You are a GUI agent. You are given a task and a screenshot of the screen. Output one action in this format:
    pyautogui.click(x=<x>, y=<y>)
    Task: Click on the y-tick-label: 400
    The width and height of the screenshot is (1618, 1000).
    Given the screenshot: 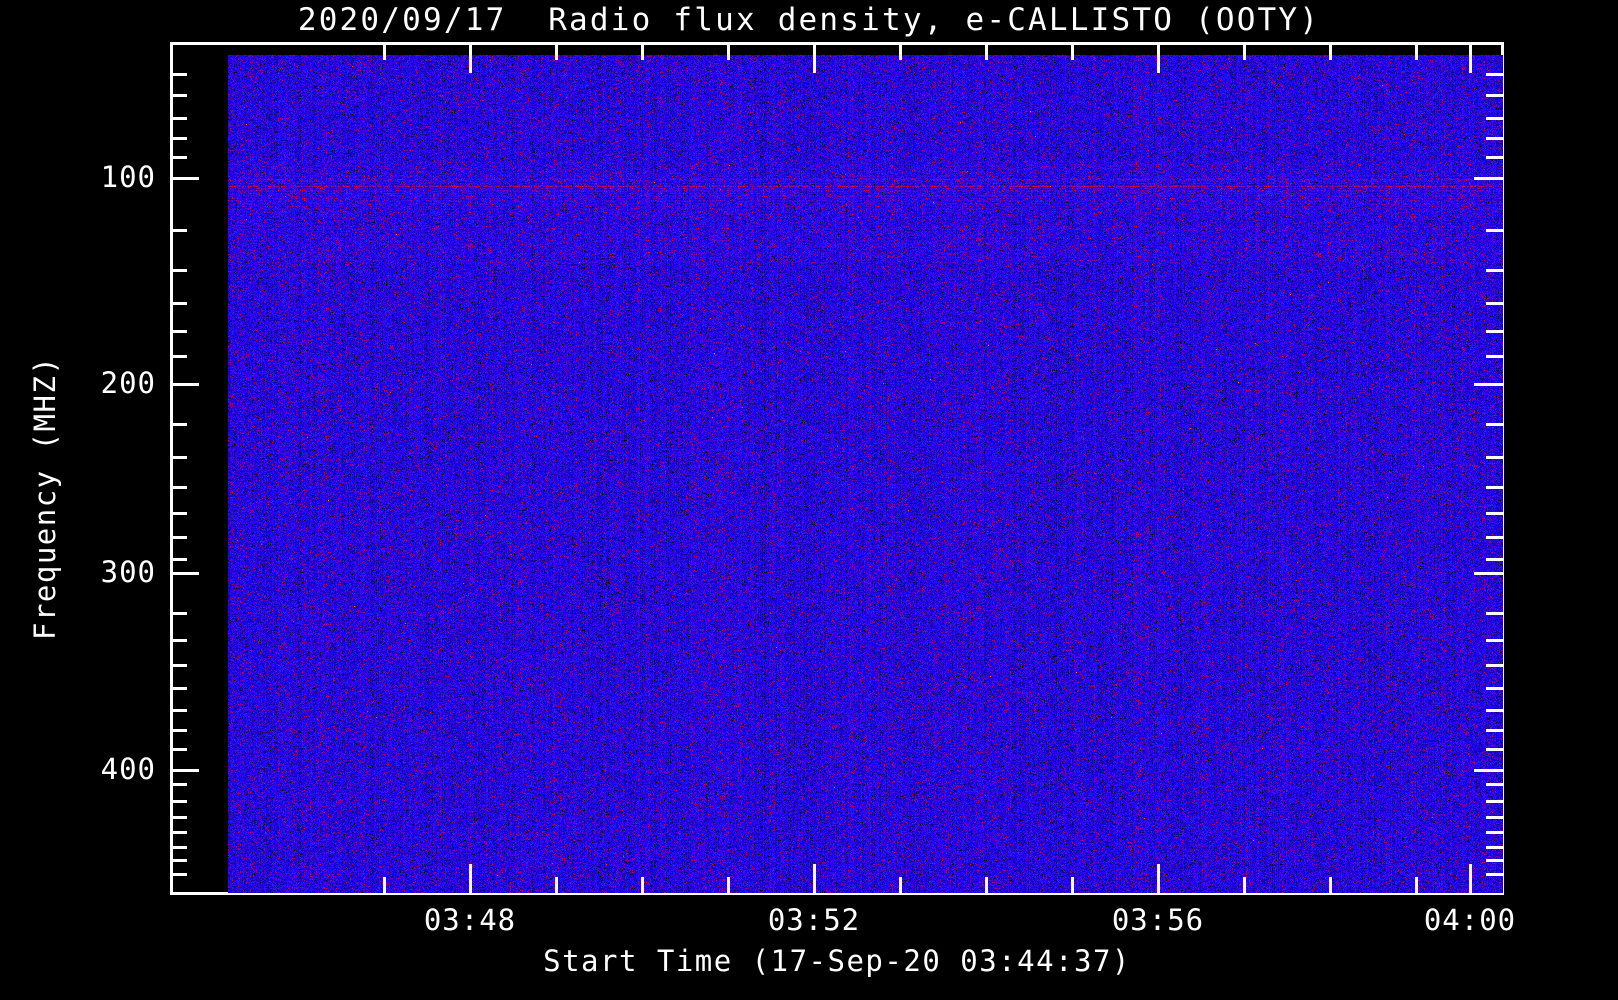 What is the action you would take?
    pyautogui.click(x=128, y=769)
    